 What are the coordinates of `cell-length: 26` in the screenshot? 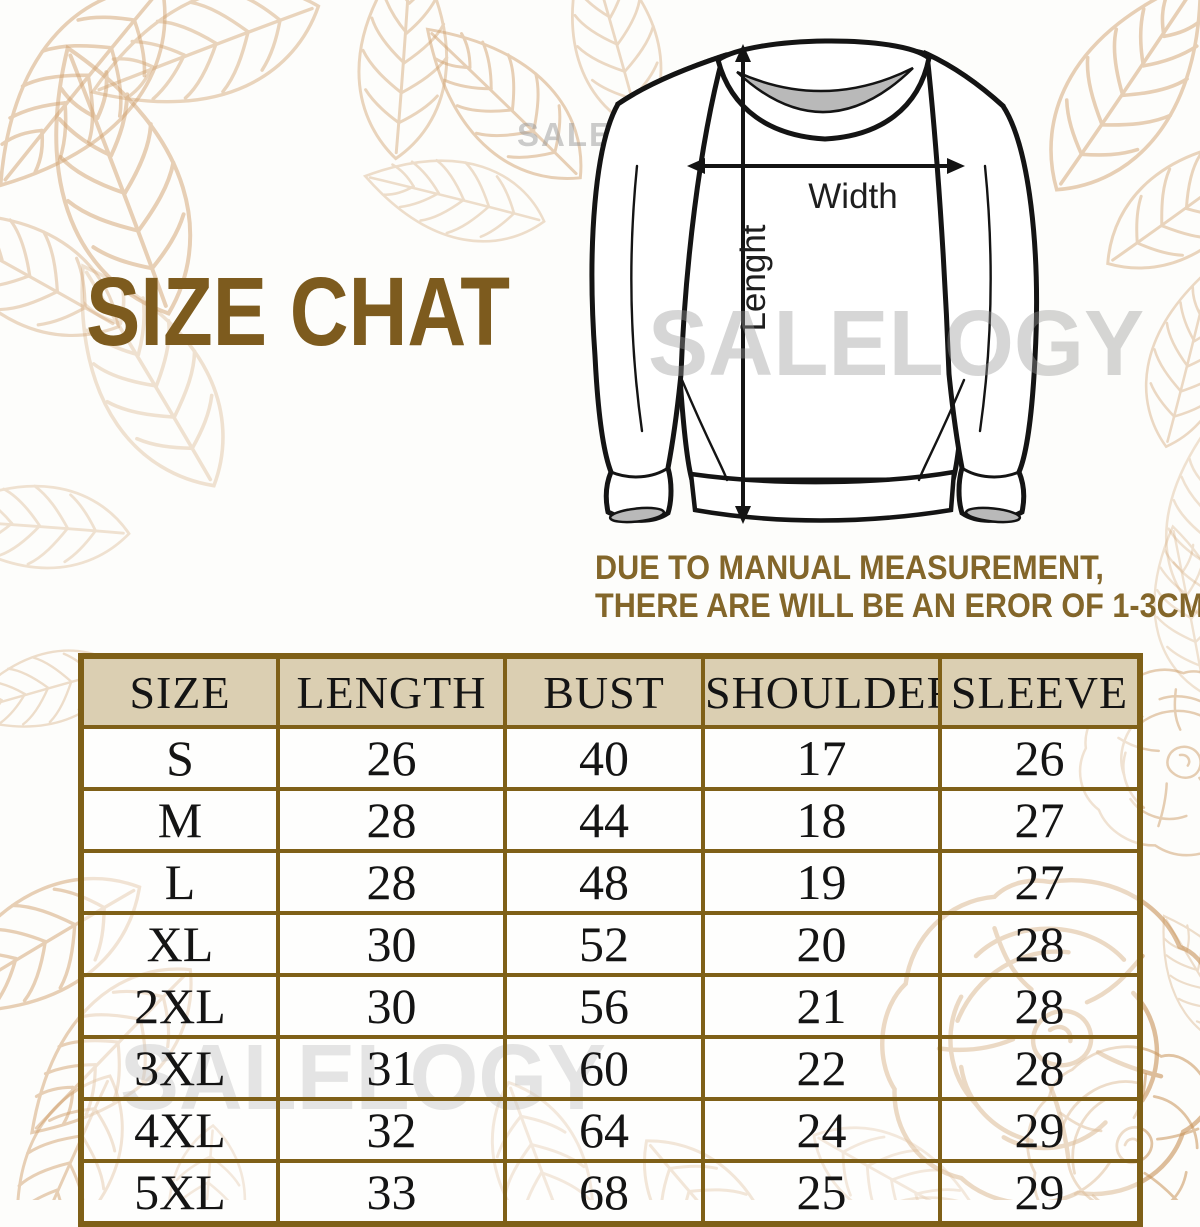 It's located at (391, 758).